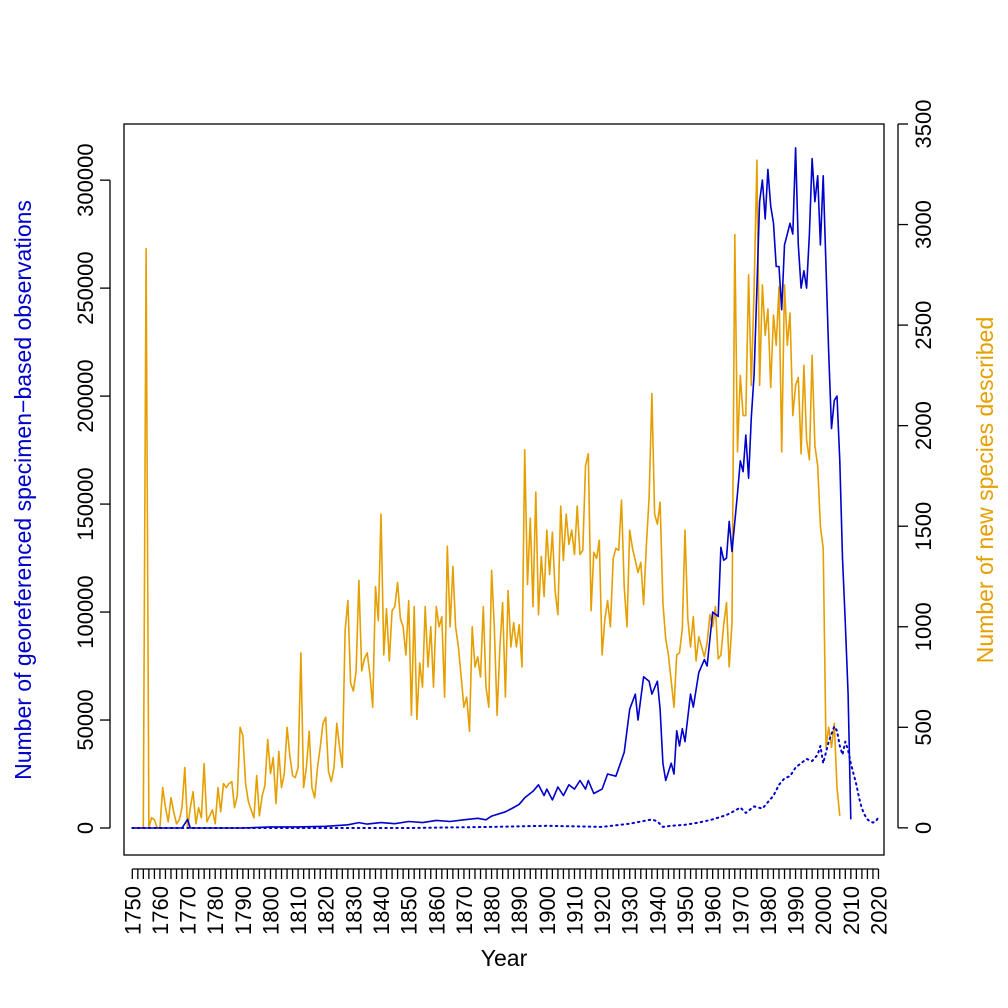 The width and height of the screenshot is (1008, 1008). Describe the element at coordinates (215, 910) in the screenshot. I see `x-tick-label: 1780` at that location.